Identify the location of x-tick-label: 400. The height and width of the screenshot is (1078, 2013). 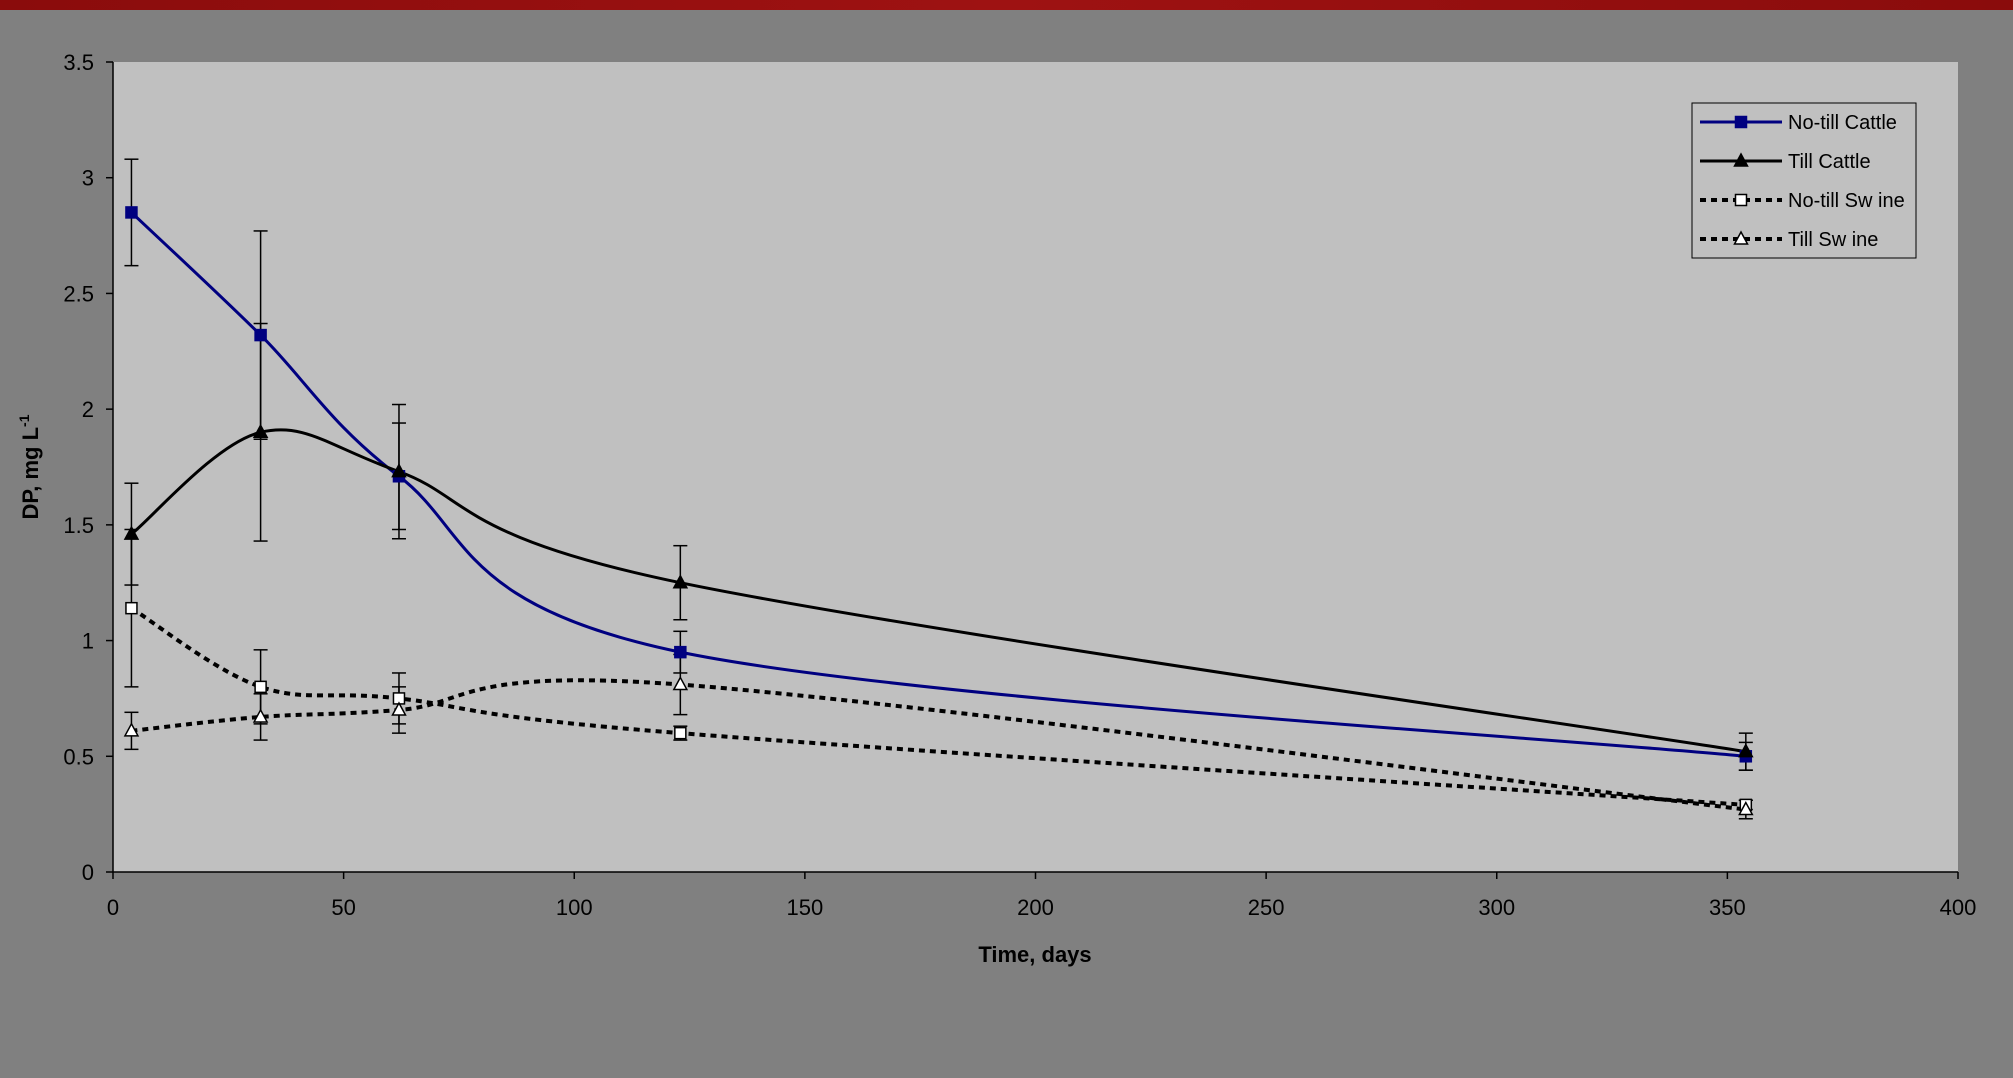
(1958, 907).